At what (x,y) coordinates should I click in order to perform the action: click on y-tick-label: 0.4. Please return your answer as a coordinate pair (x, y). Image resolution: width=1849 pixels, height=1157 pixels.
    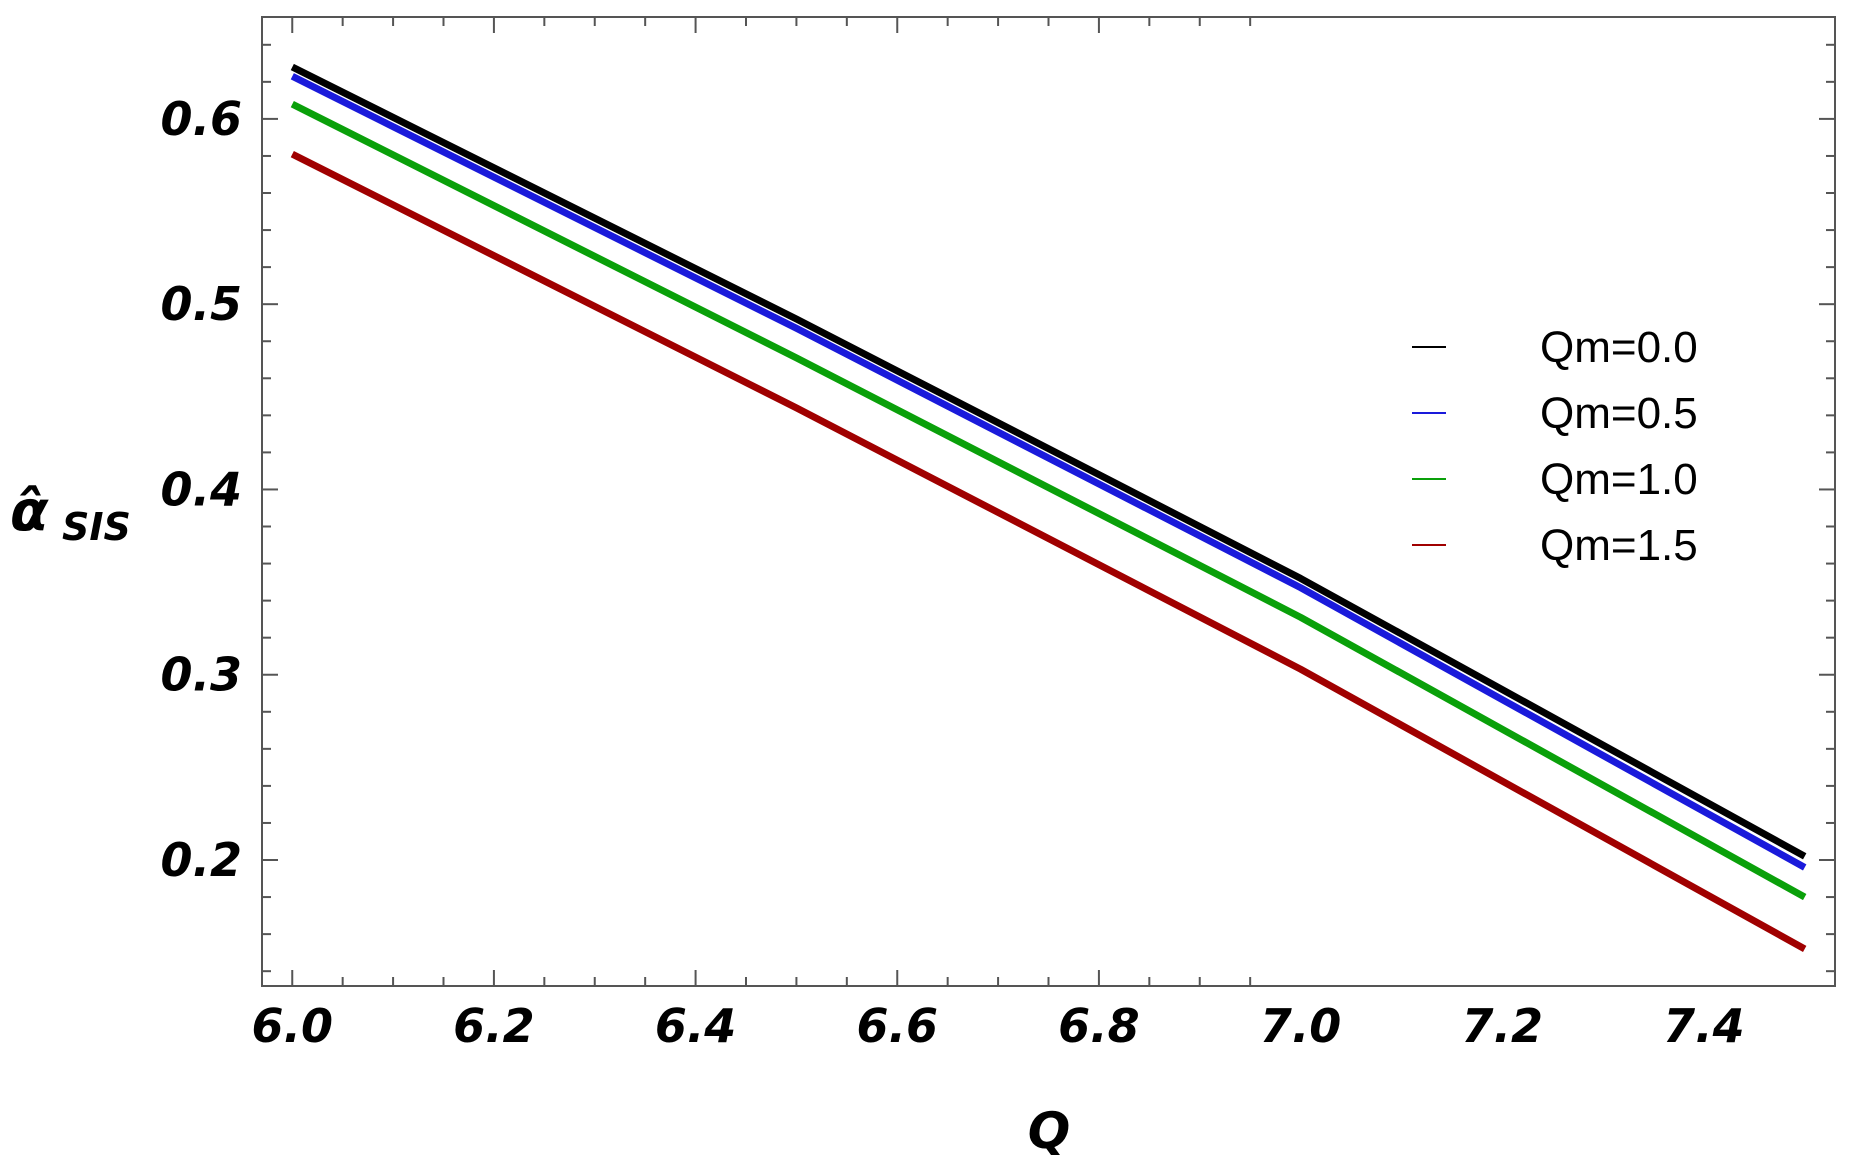
    Looking at the image, I should click on (202, 489).